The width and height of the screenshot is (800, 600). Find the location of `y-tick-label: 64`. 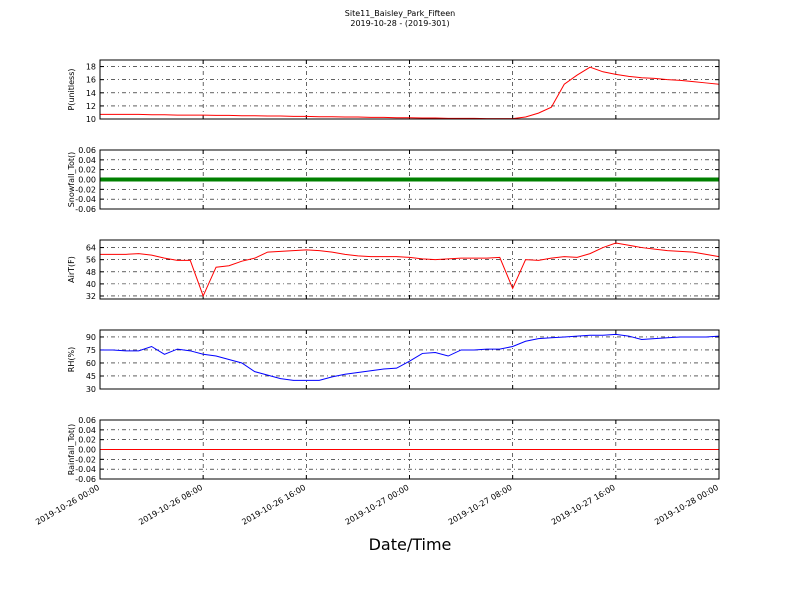

y-tick-label: 64 is located at coordinates (91, 248).